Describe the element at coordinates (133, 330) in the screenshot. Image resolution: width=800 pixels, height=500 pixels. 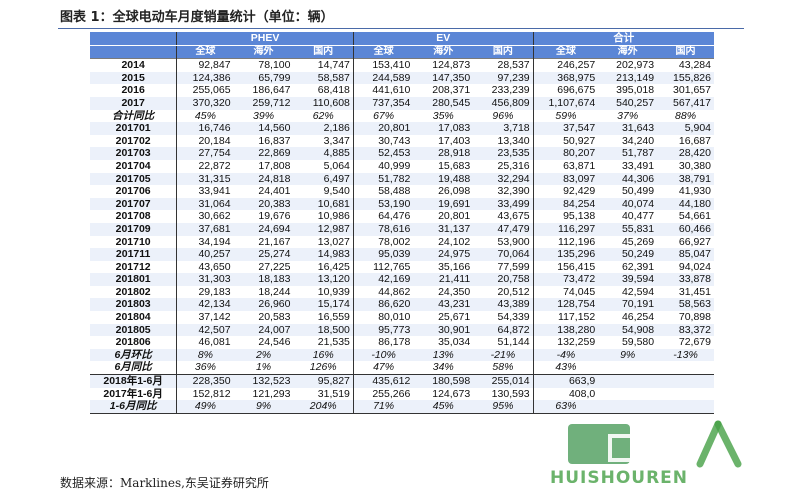
I see `row-label: 201805` at that location.